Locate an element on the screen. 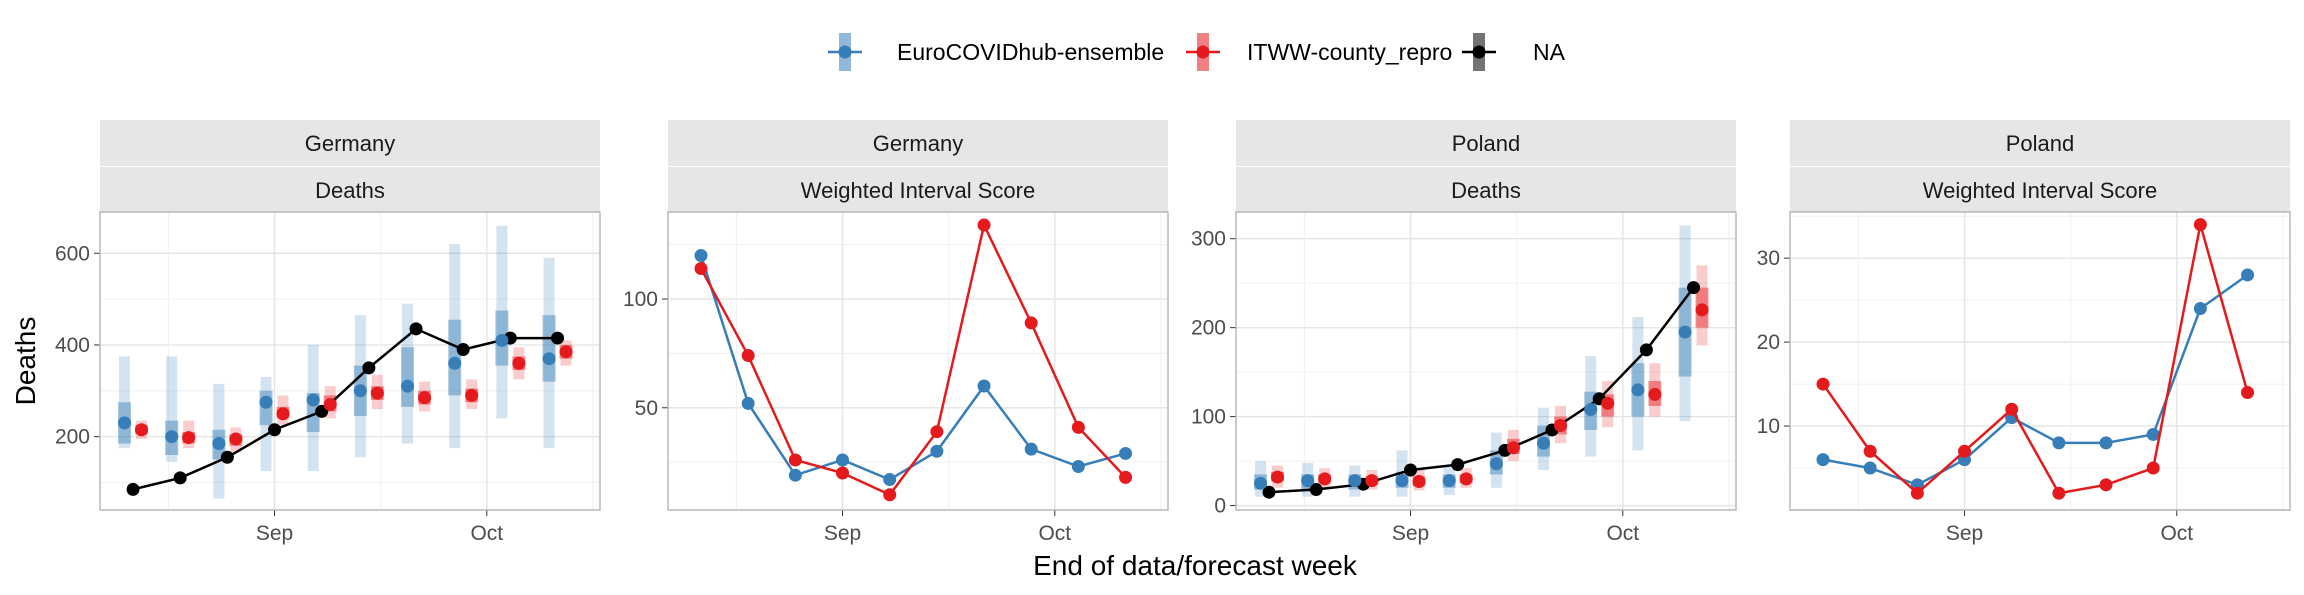 The width and height of the screenshot is (2304, 595). facet-strip-label: Germany is located at coordinates (918, 143).